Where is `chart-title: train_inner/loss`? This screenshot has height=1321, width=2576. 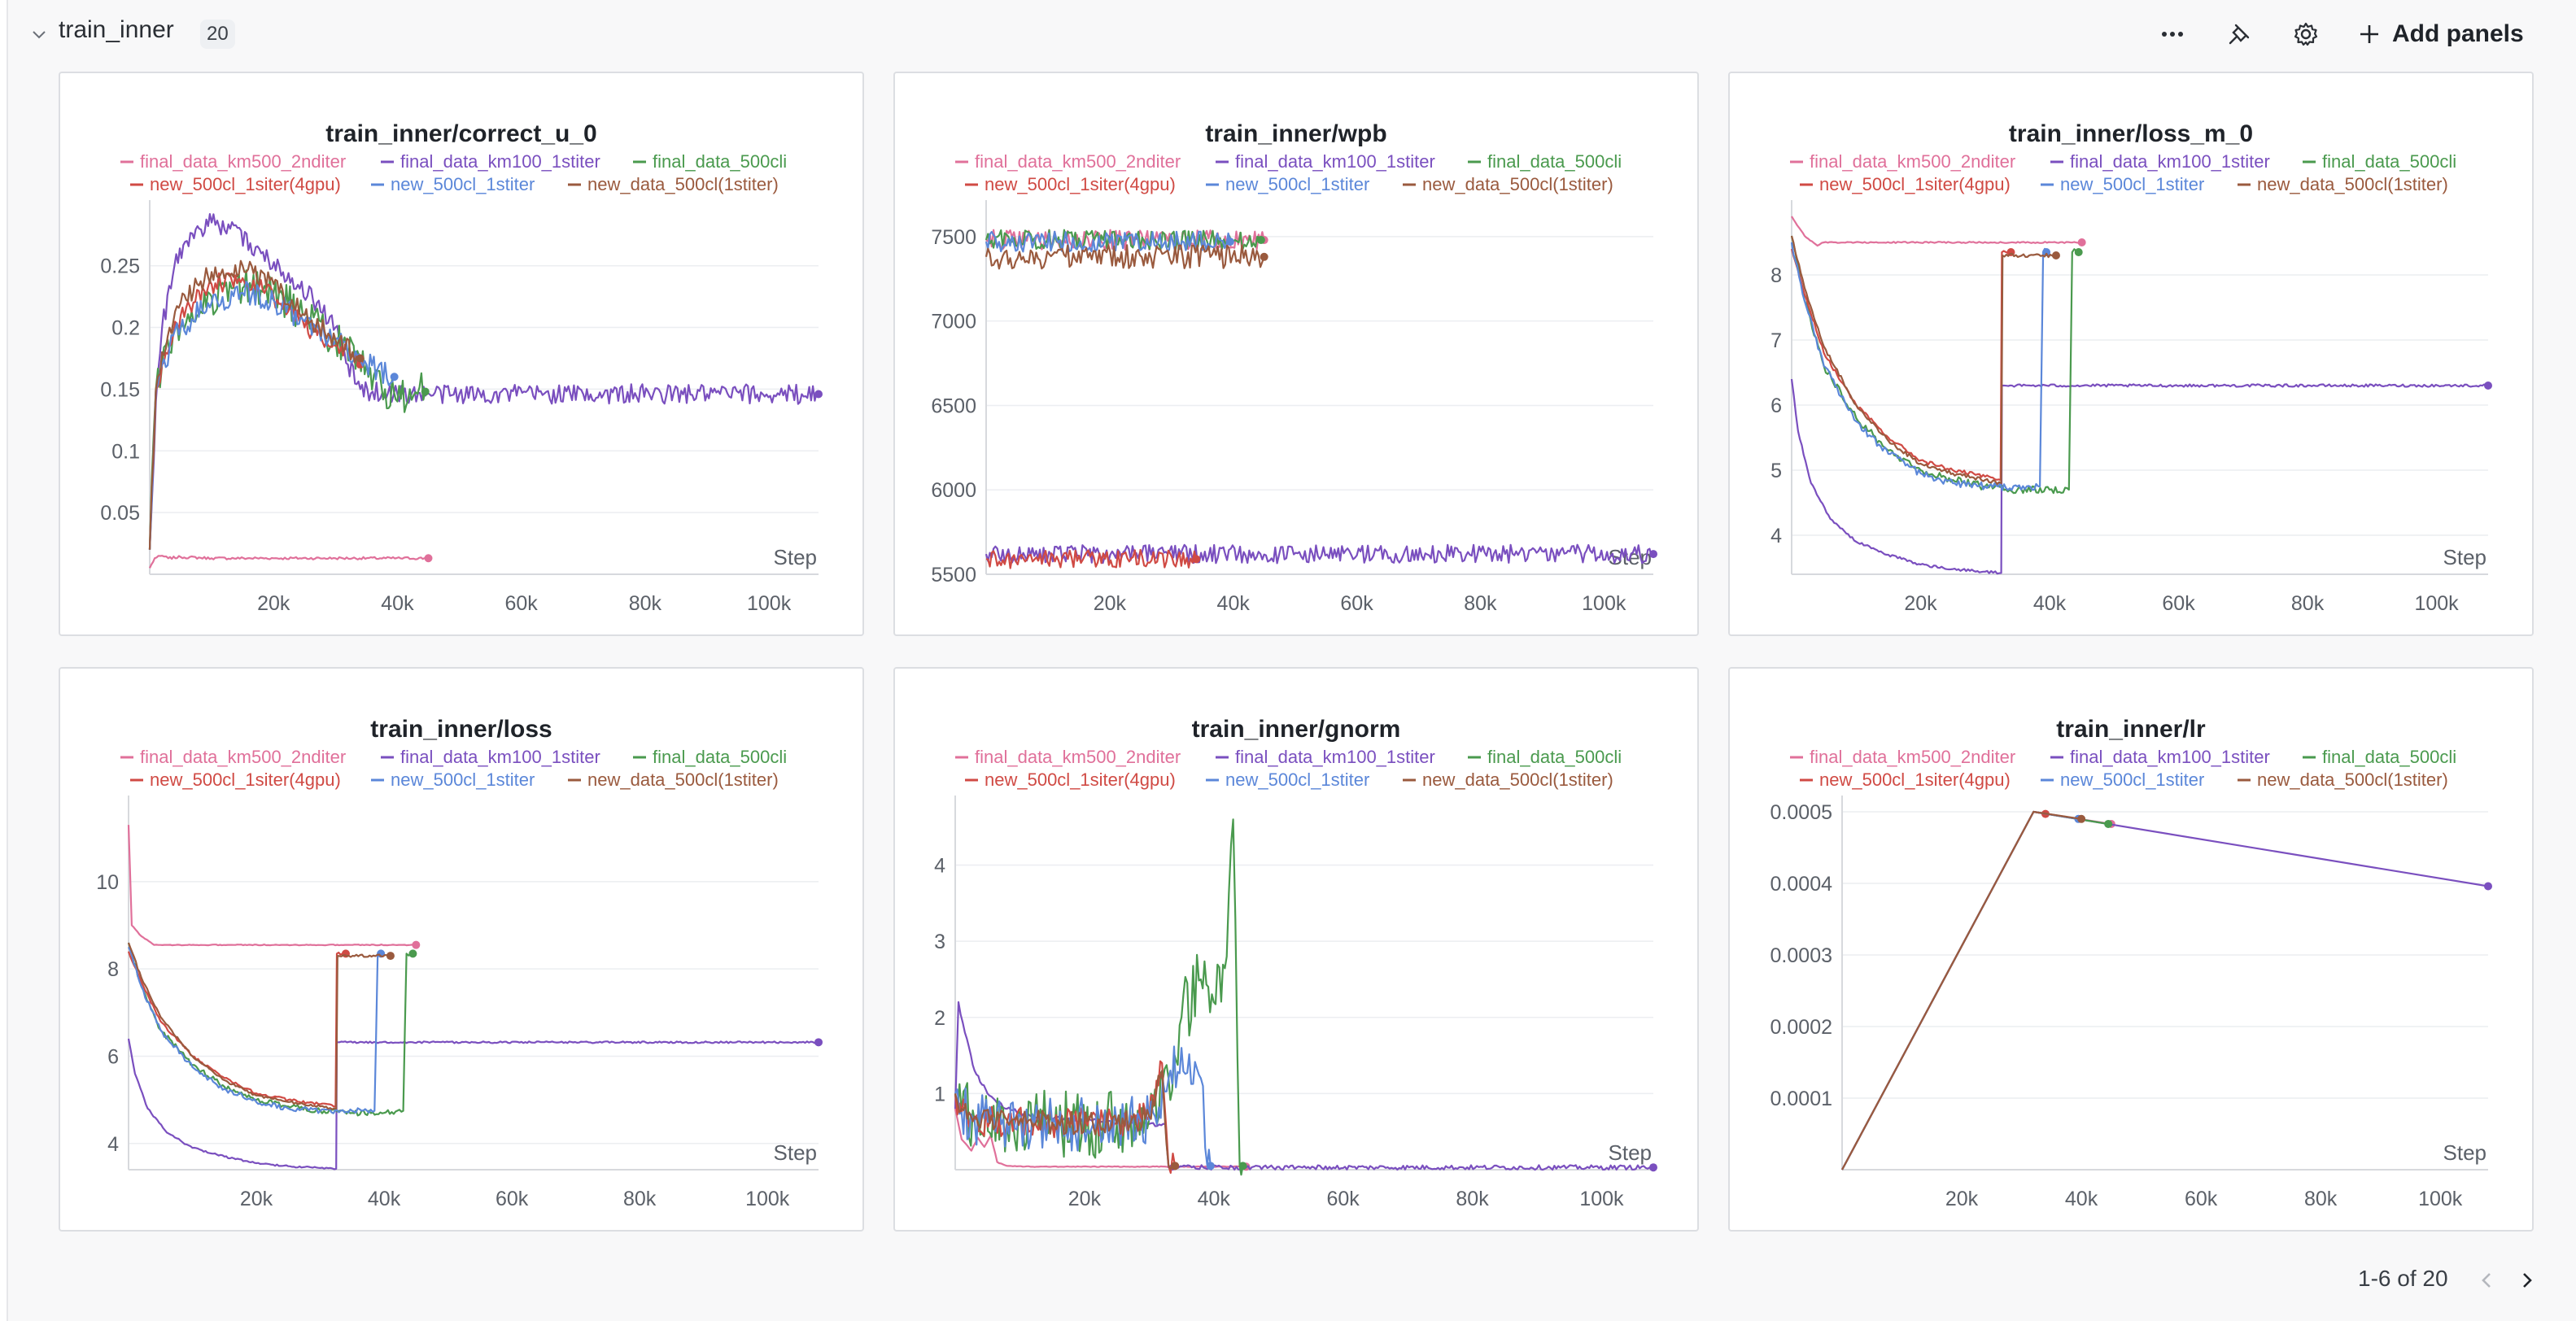
chart-title: train_inner/loss is located at coordinates (461, 729).